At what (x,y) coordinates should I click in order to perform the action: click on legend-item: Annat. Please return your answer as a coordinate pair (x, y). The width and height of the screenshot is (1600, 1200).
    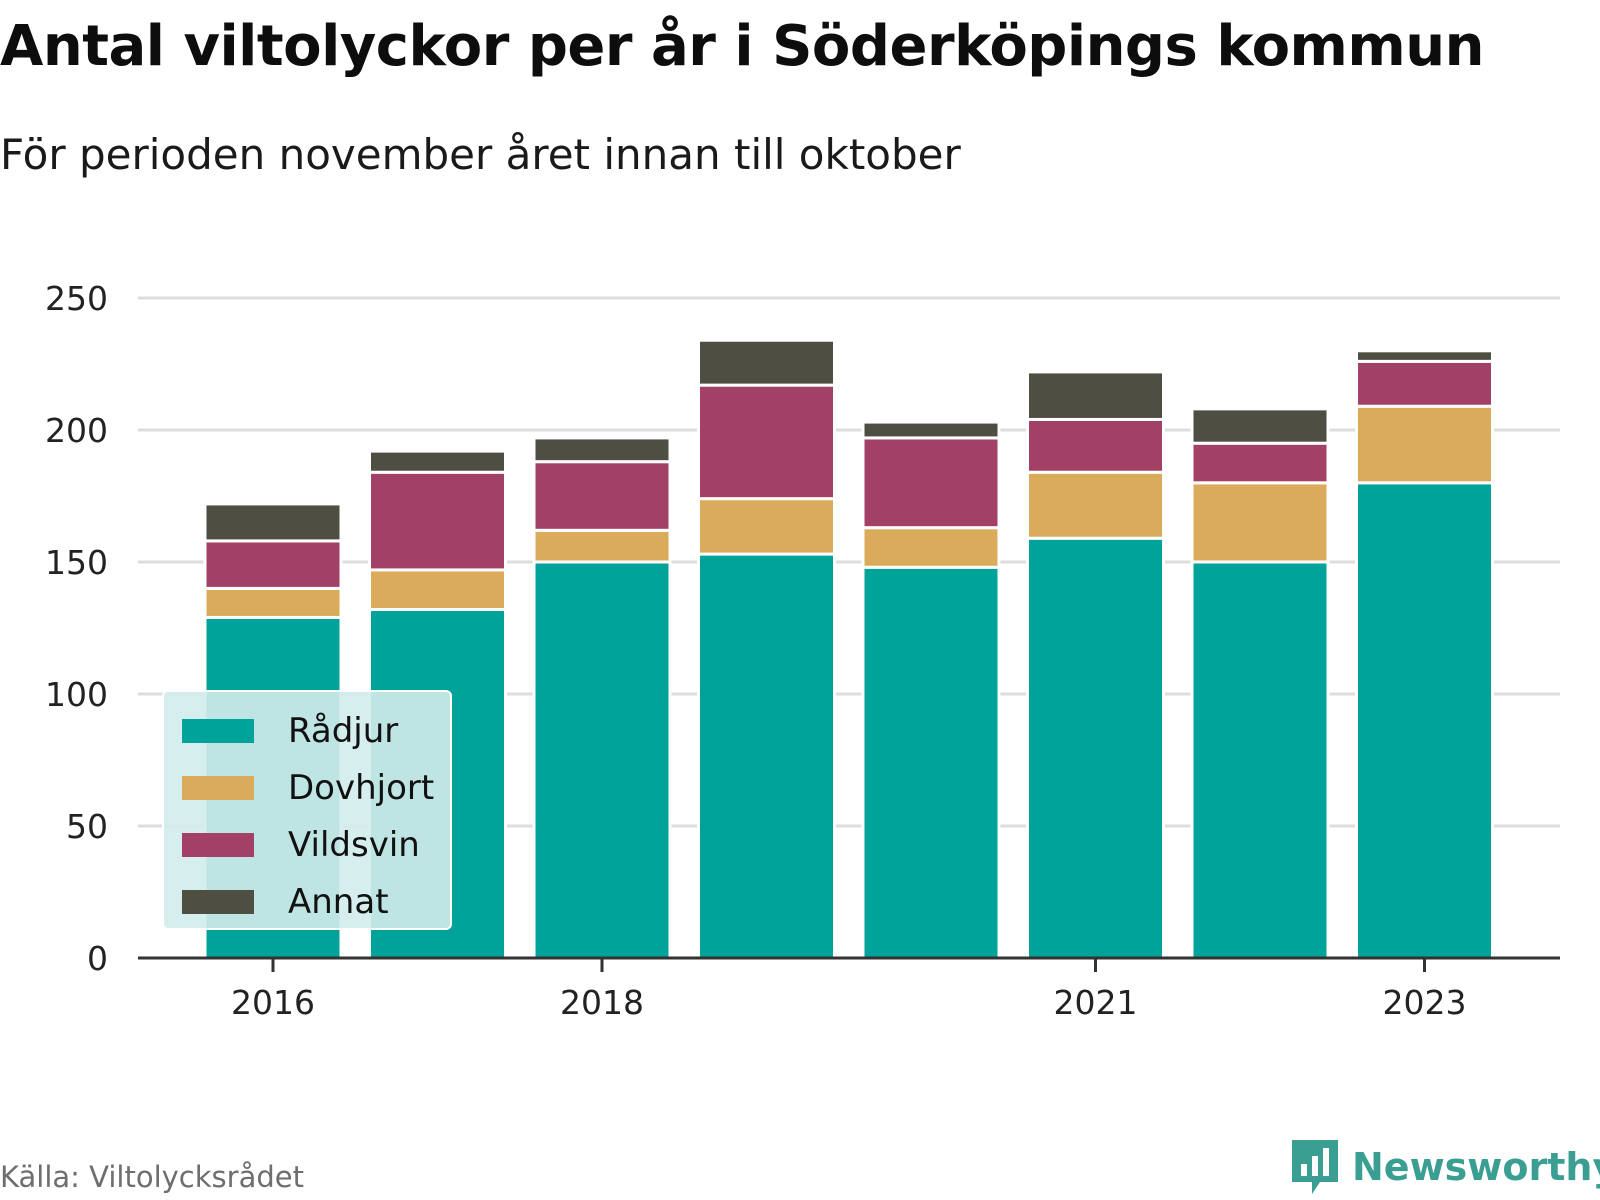
    Looking at the image, I should click on (316, 901).